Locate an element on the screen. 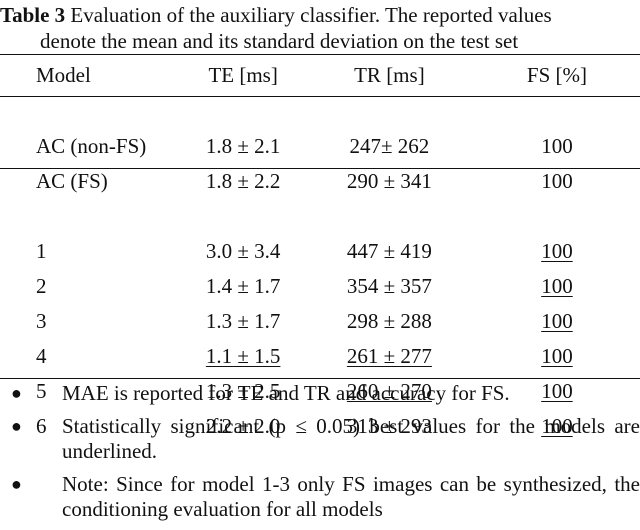 Image resolution: width=640 pixels, height=530 pixels. cell-tr: 261 ± 277 is located at coordinates (389, 356).